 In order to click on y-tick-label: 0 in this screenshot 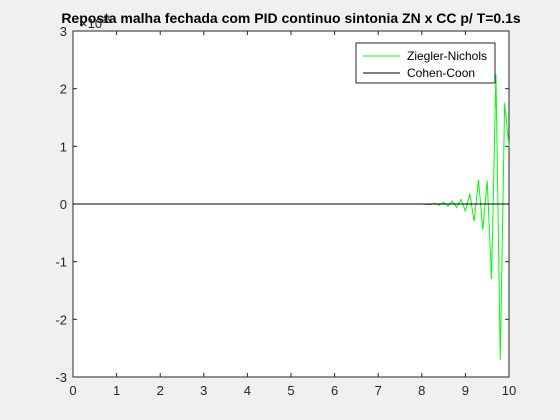, I will do `click(63, 204)`.